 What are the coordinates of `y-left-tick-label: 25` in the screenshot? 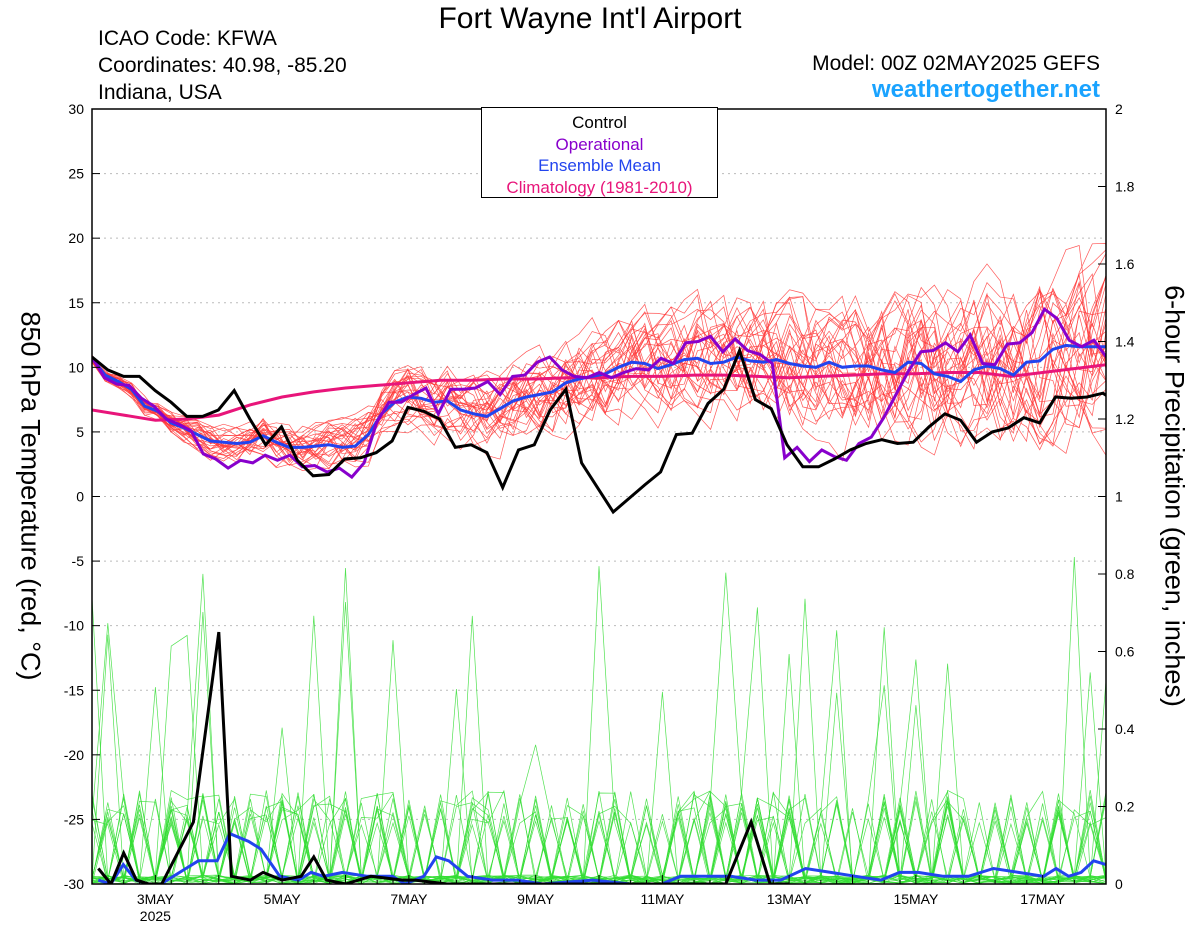 It's located at (76, 174).